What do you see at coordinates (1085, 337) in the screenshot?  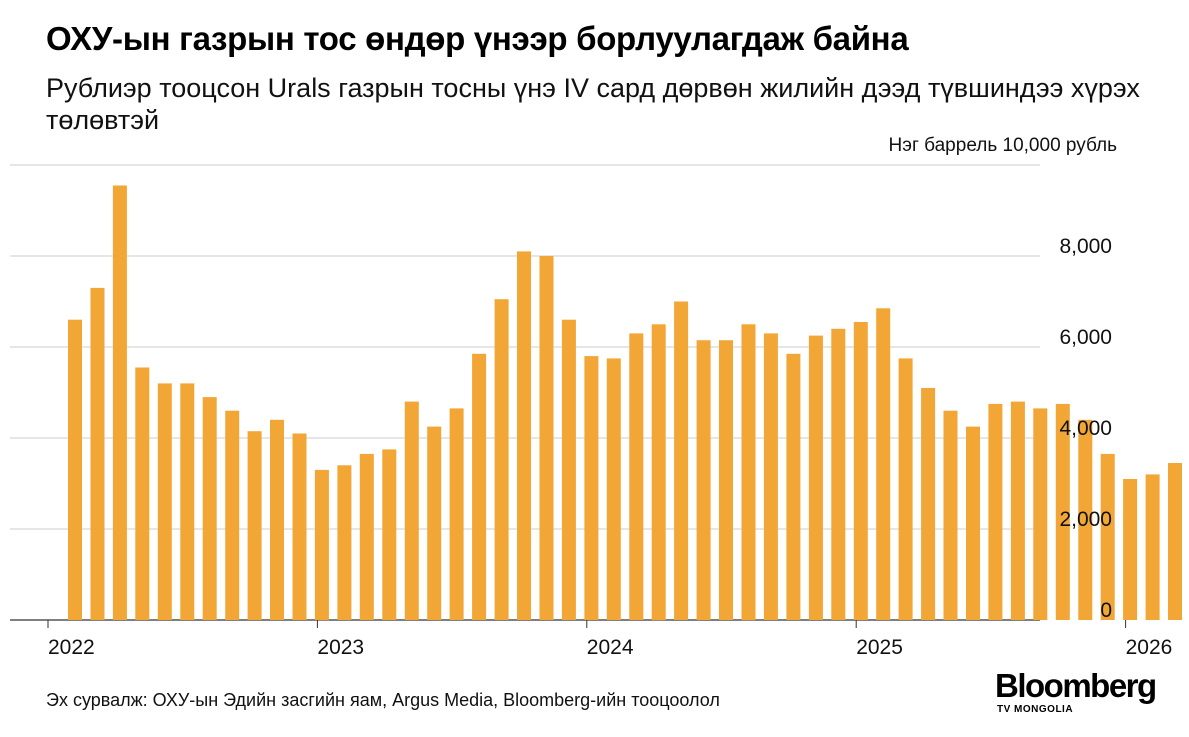 I see `y-tick-label: 6,000` at bounding box center [1085, 337].